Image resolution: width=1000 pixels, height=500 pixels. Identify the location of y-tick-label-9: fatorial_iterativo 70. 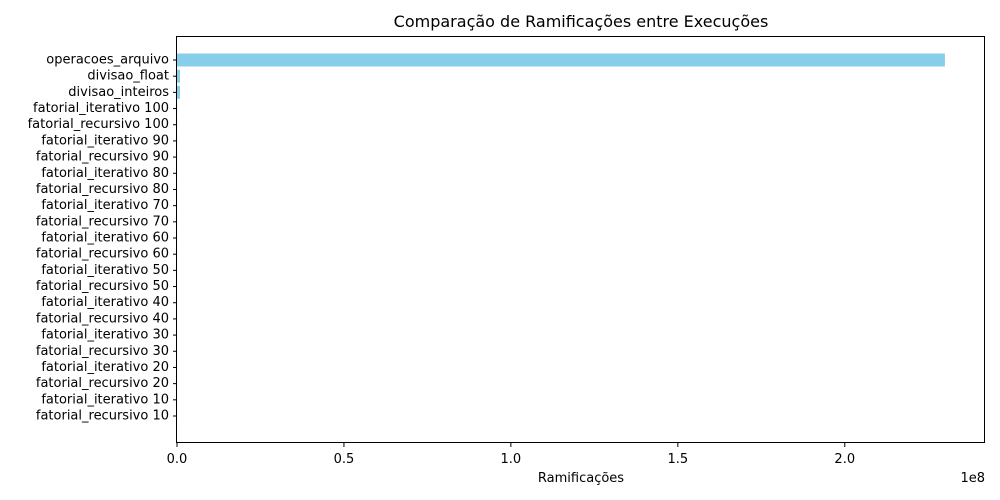
(105, 205).